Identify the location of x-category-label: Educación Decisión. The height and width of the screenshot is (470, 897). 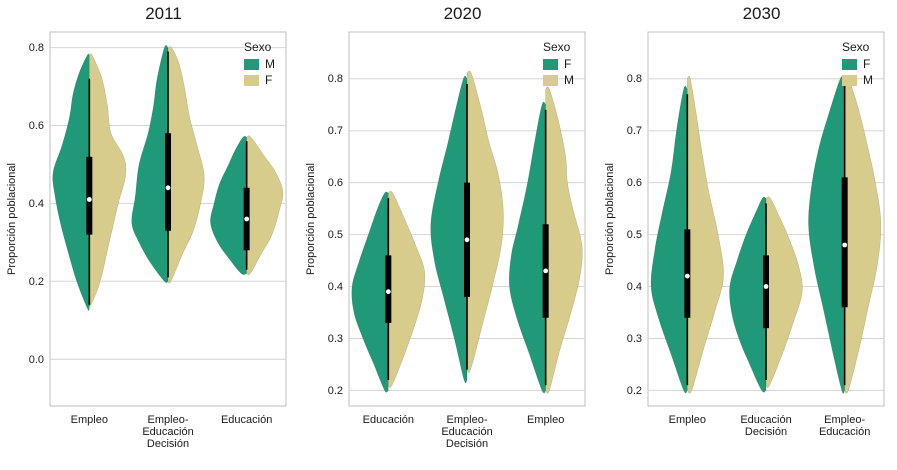
(765, 426).